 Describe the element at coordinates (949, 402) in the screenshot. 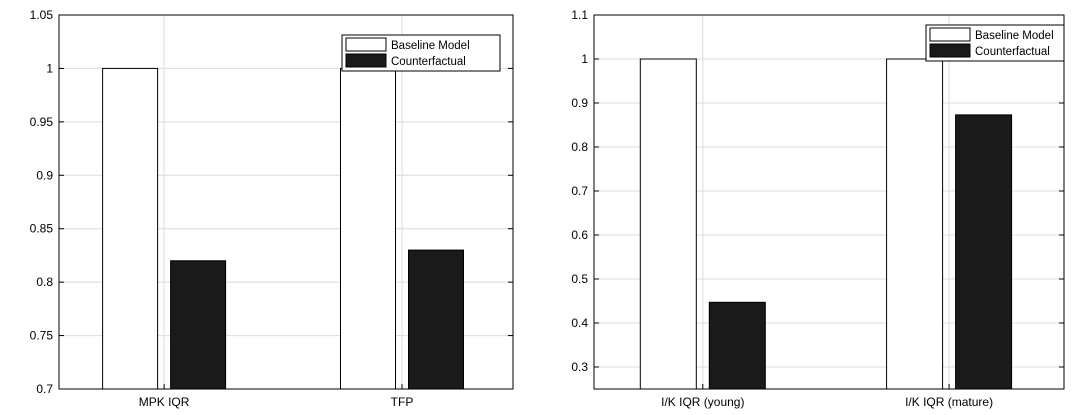

I see `x-tick-label: I/K IQR (mature)` at that location.